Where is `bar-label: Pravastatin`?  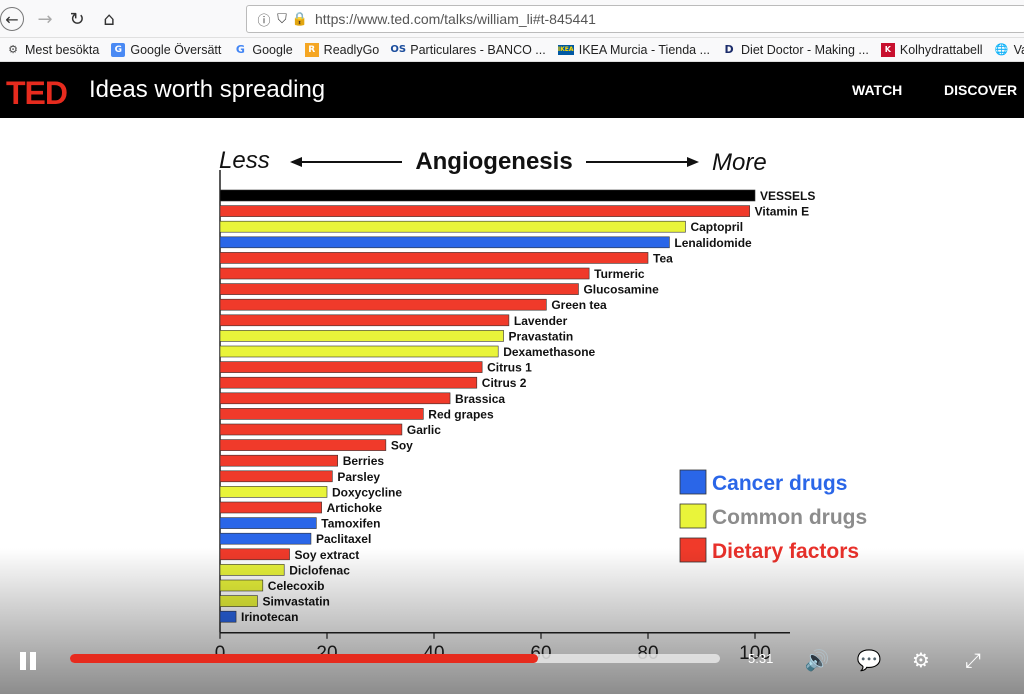
bar-label: Pravastatin is located at coordinates (541, 336).